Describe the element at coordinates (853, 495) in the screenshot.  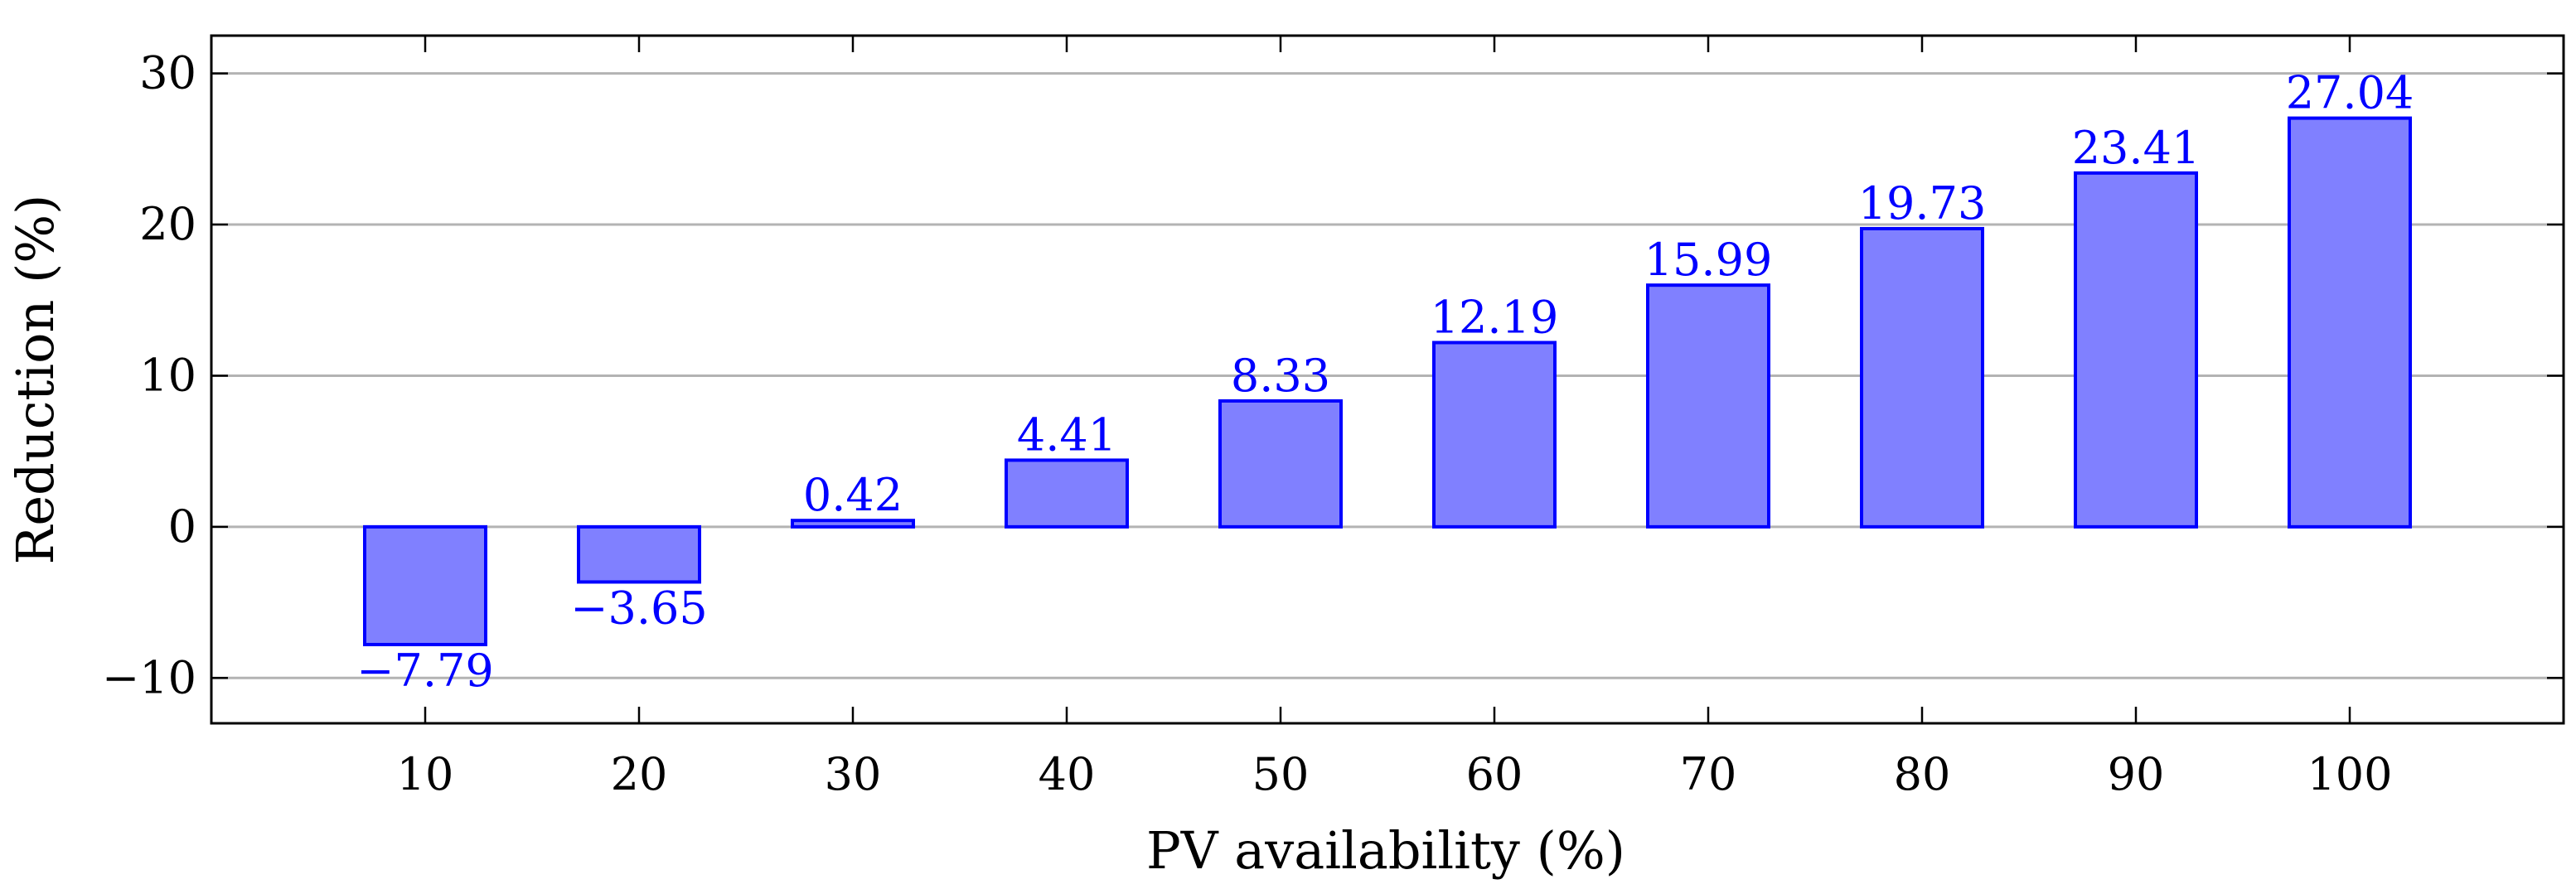
I see `bar-value-label: 0.42` at that location.